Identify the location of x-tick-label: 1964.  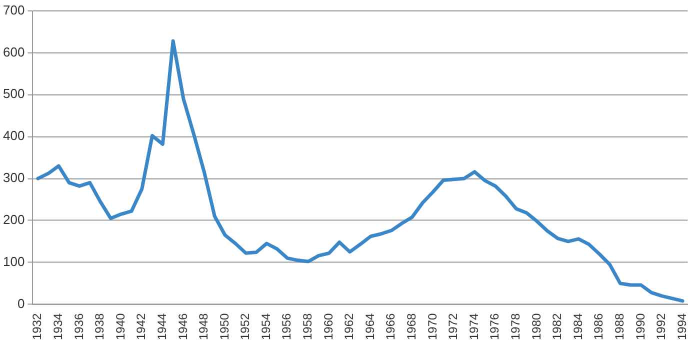
(369, 326).